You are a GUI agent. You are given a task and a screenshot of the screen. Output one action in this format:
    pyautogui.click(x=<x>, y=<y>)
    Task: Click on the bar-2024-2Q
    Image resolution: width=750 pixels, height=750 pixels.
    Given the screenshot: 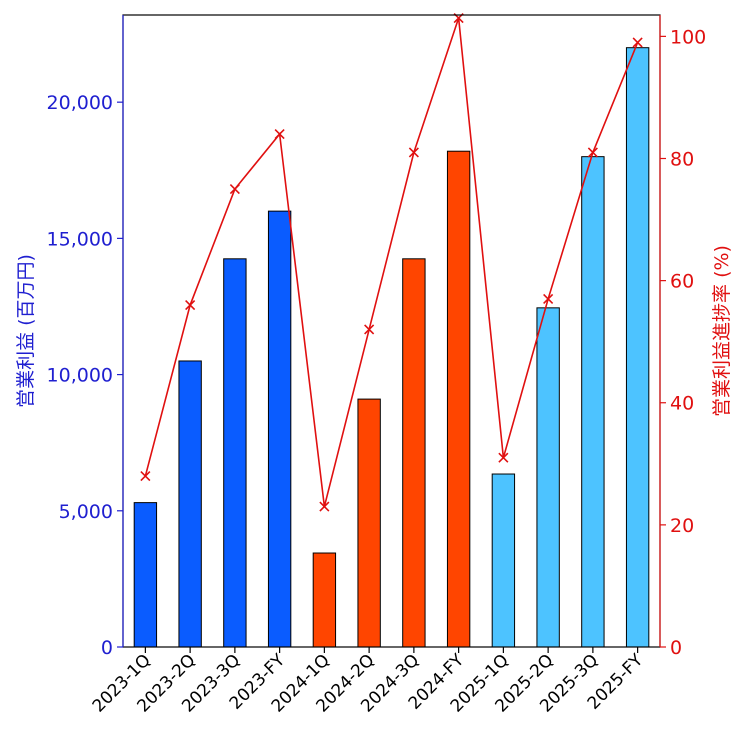 What is the action you would take?
    pyautogui.click(x=369, y=523)
    